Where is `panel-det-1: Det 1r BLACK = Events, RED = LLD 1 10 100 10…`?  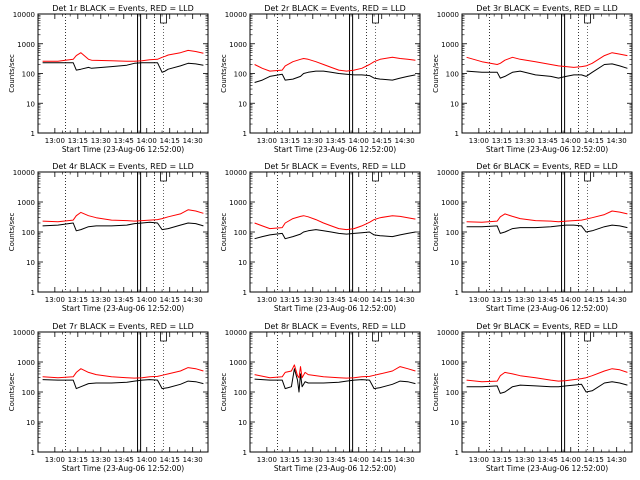 panel-det-1: Det 1r BLACK = Events, RED = LLD 1 10 100 10… is located at coordinates (108, 79).